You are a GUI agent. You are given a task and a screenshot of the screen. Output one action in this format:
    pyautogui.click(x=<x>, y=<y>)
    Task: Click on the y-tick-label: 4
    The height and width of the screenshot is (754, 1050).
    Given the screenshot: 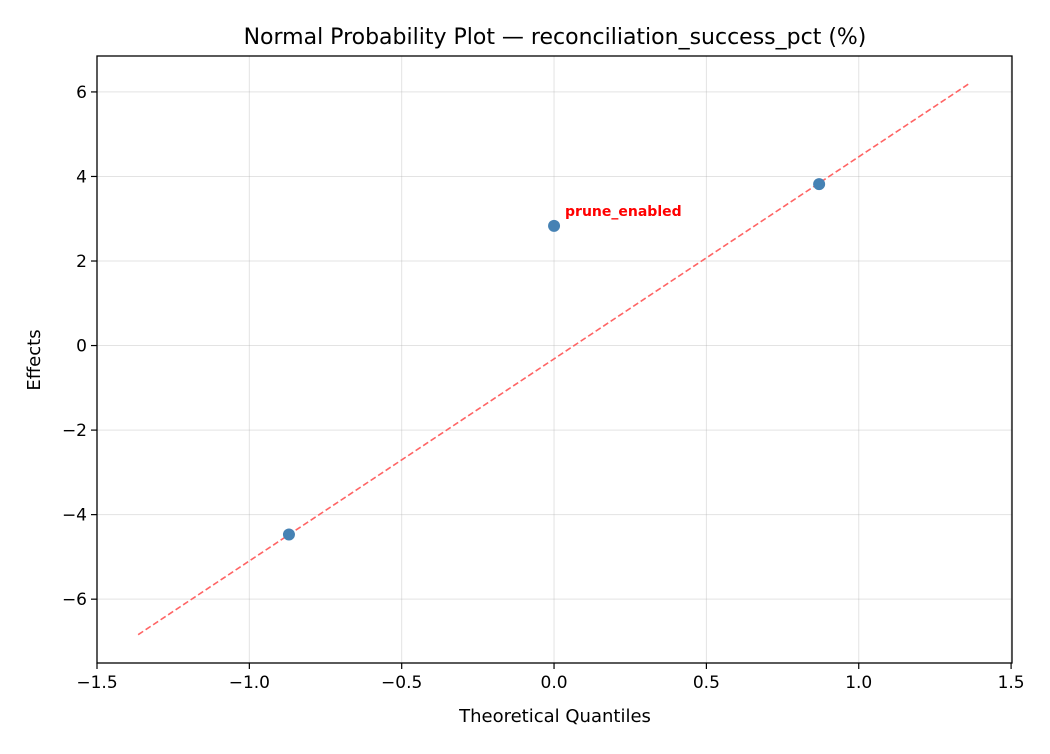 What is the action you would take?
    pyautogui.click(x=81, y=177)
    